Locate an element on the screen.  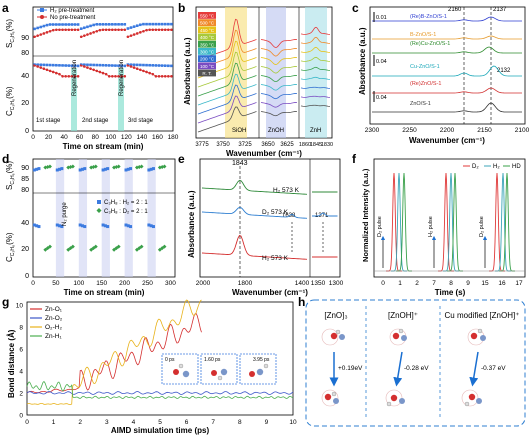
g-ylabel: Bond distance (Å) is located at coordinates (11, 363).